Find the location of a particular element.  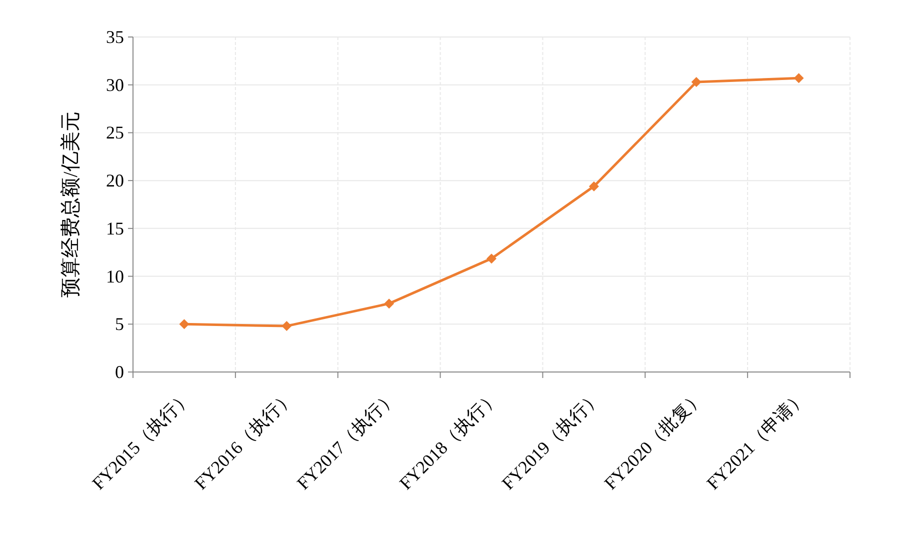

y-tick-label: 5 is located at coordinates (119, 324).